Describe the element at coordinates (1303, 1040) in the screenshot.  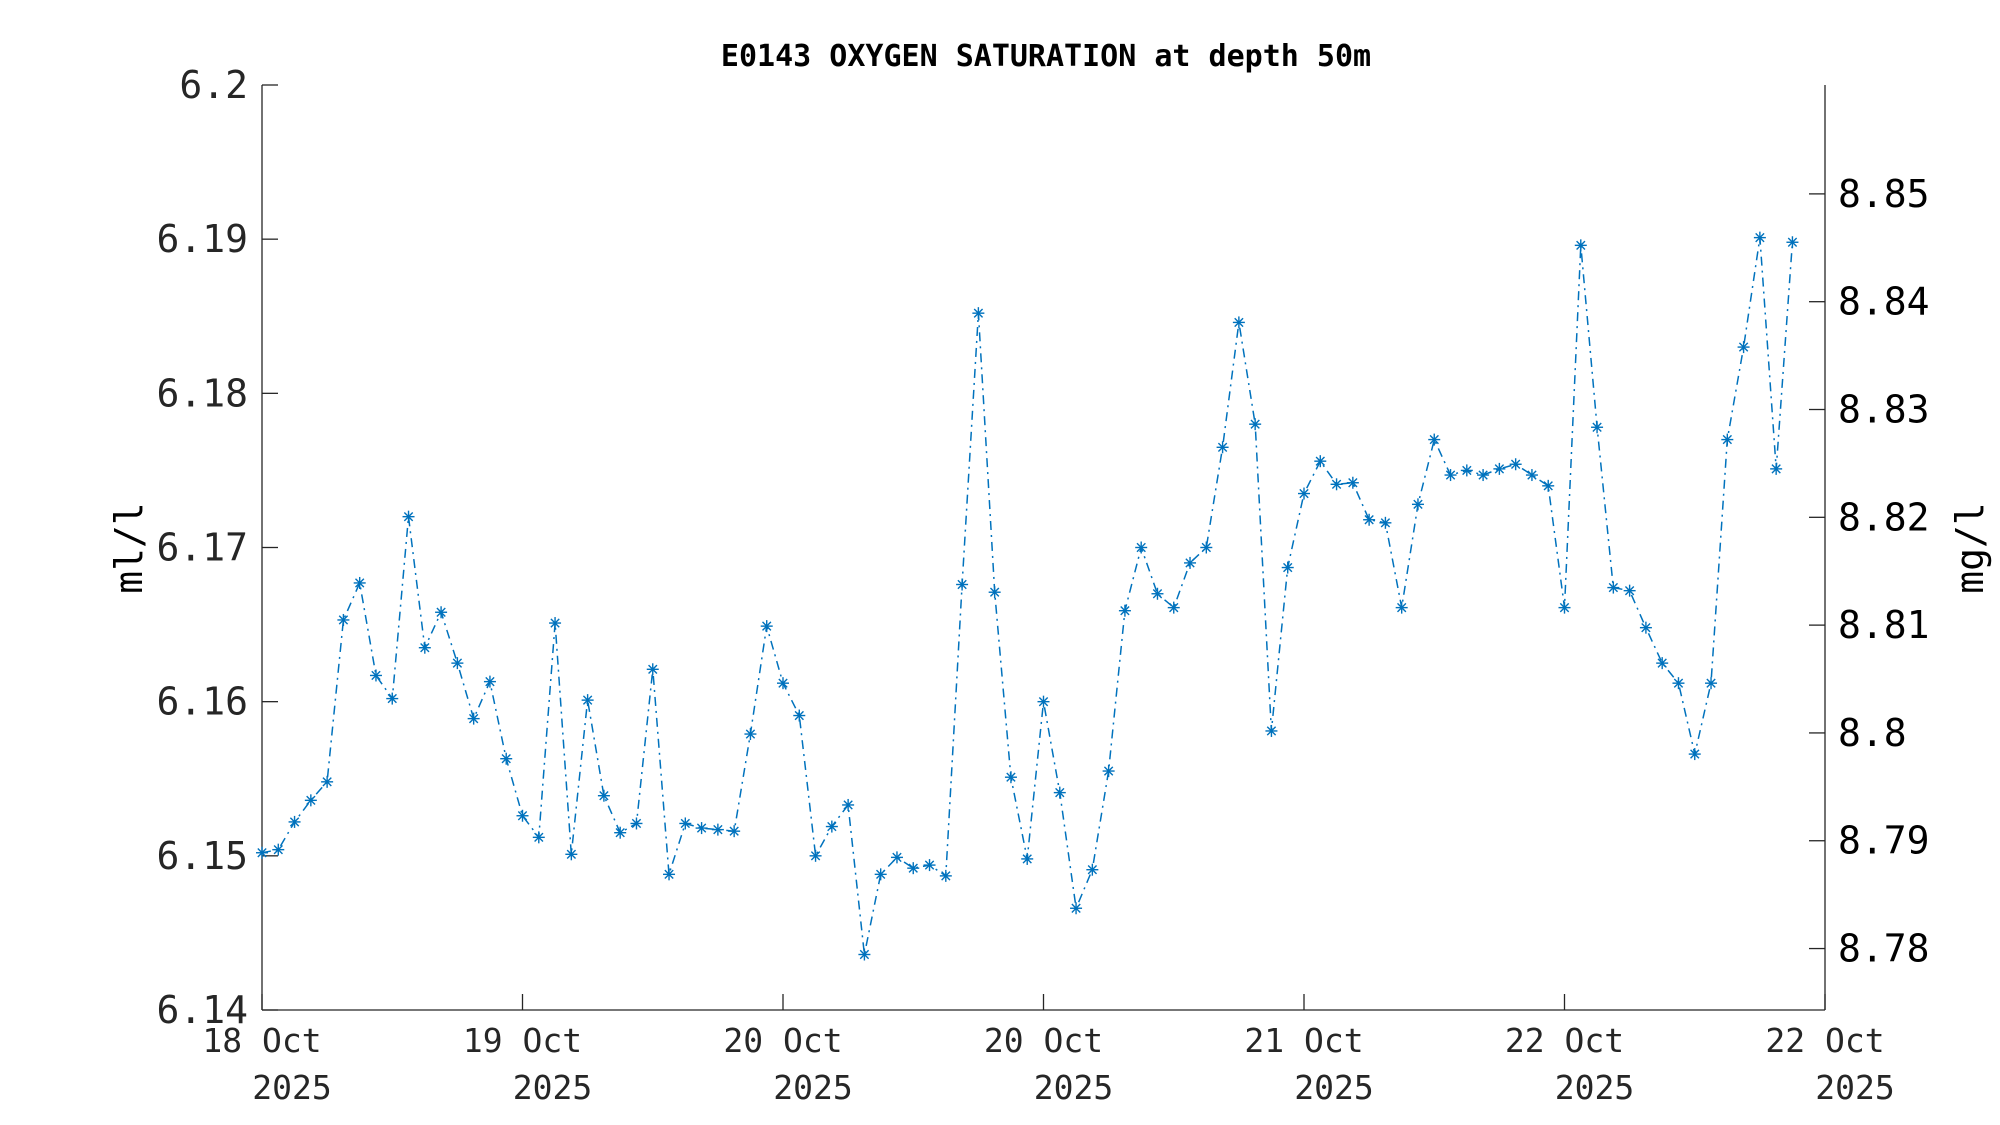
I see `x-tick-label-day: 21 Oct` at that location.